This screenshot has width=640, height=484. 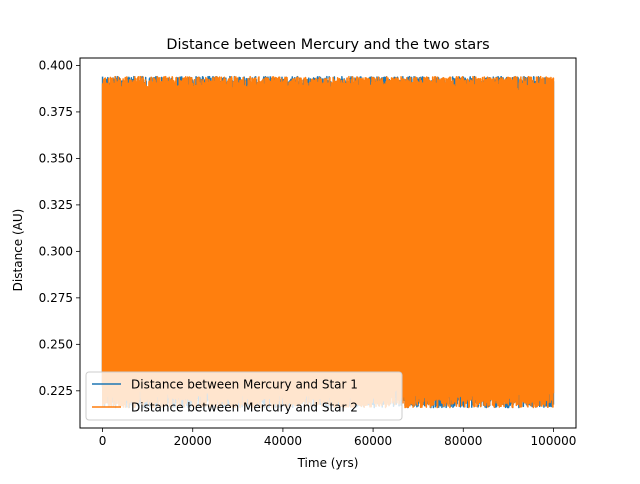 I want to click on y-tick-label: 0.250, so click(x=56, y=344).